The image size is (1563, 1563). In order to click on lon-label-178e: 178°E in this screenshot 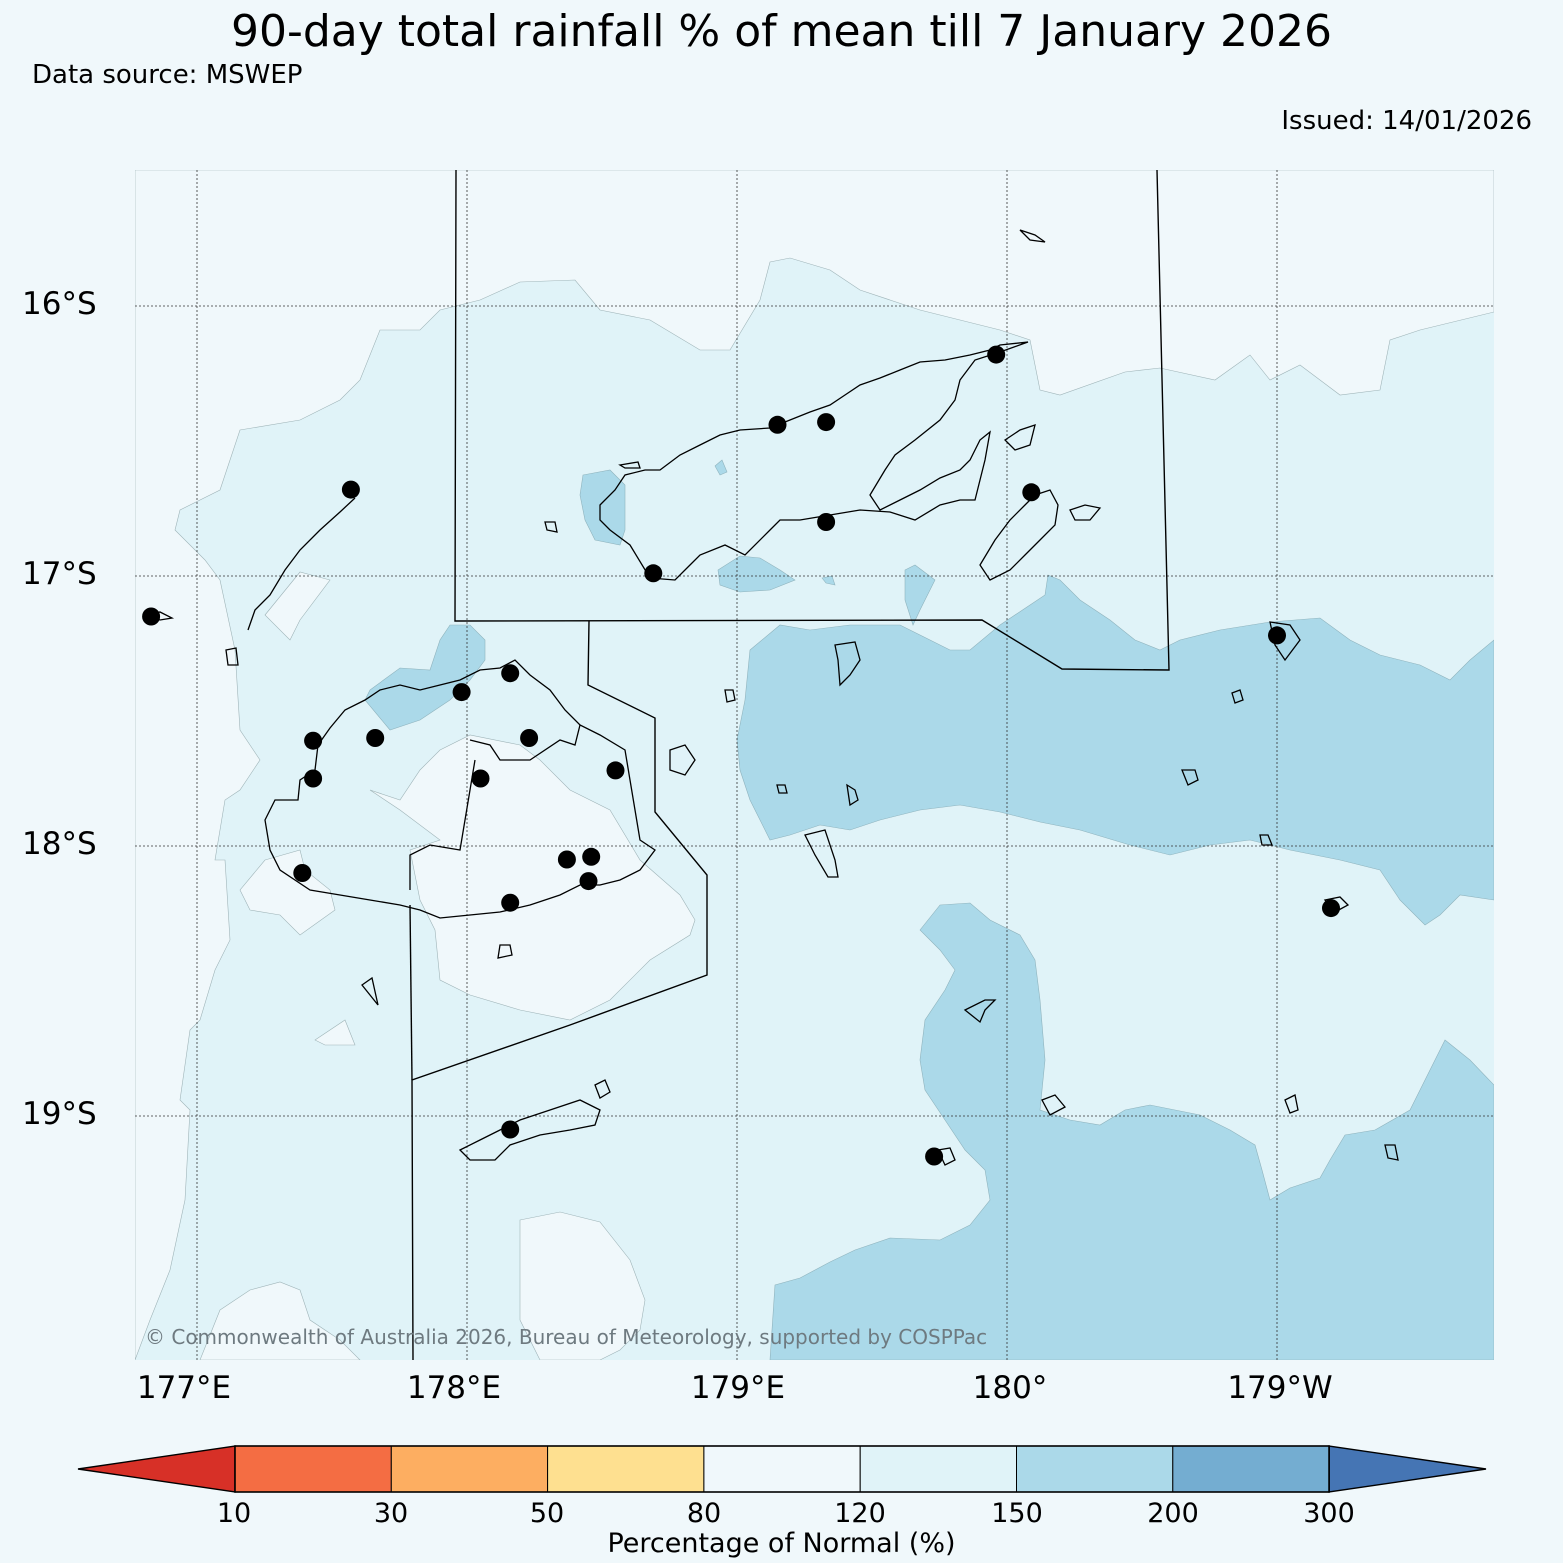, I will do `click(454, 1388)`.